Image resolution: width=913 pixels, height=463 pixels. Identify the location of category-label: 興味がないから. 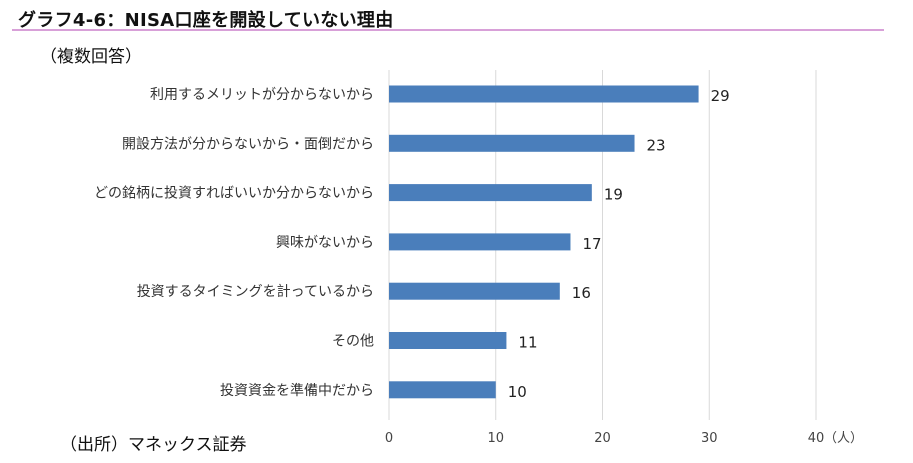
(325, 243).